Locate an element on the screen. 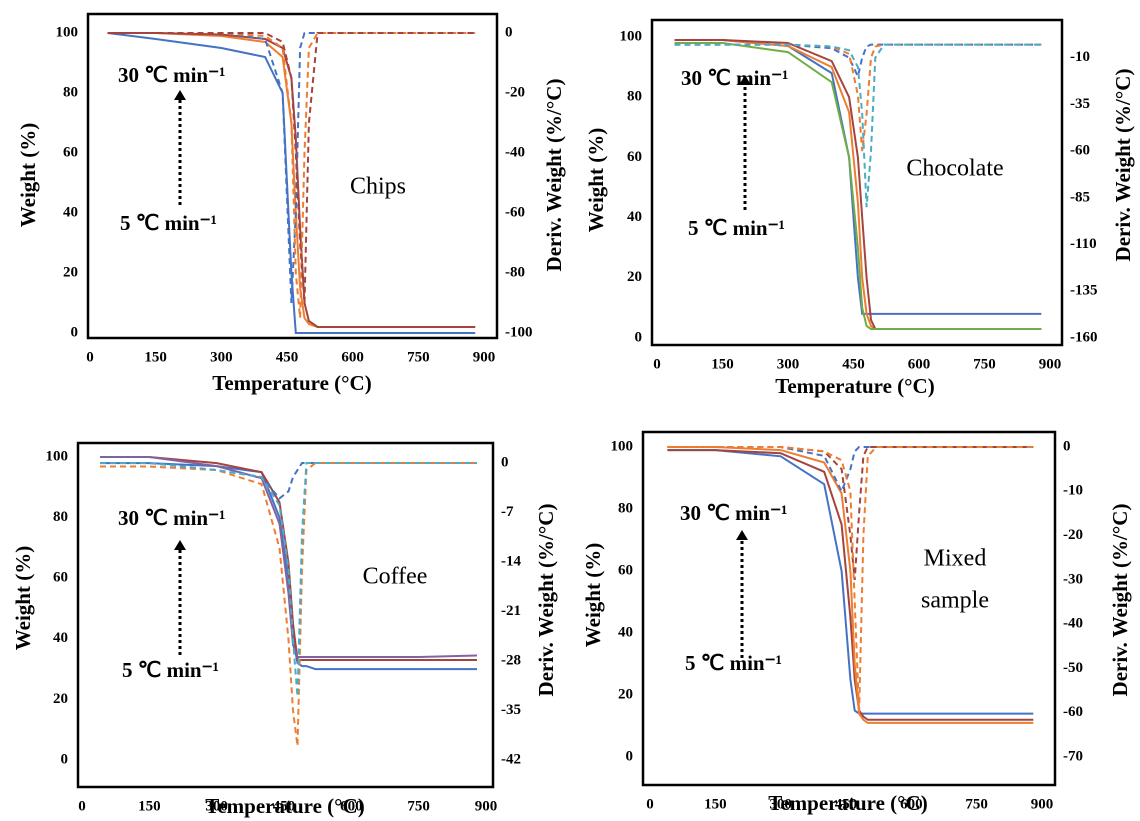 This screenshot has height=821, width=1140. y2-tick-label: -28 is located at coordinates (511, 660).